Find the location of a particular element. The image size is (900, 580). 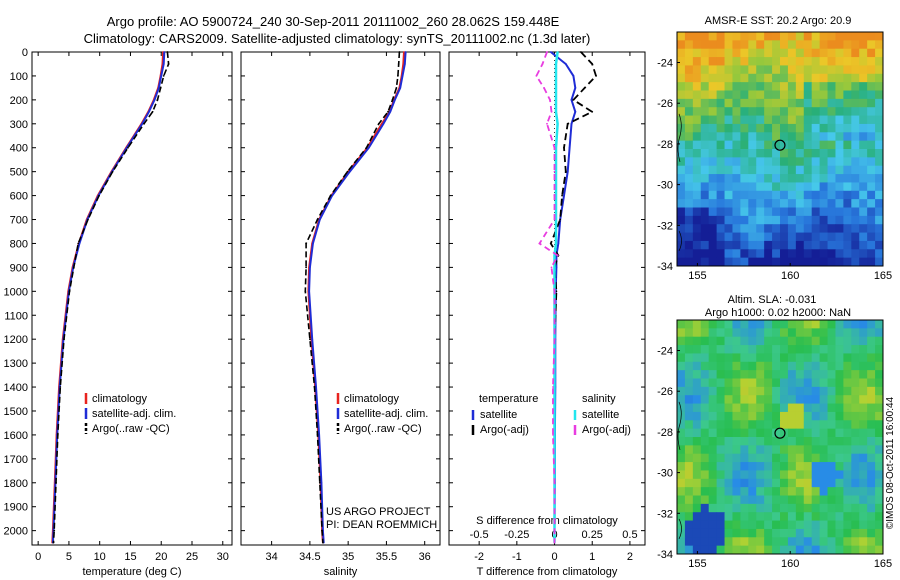

x-tick-label: 10 is located at coordinates (100, 557).